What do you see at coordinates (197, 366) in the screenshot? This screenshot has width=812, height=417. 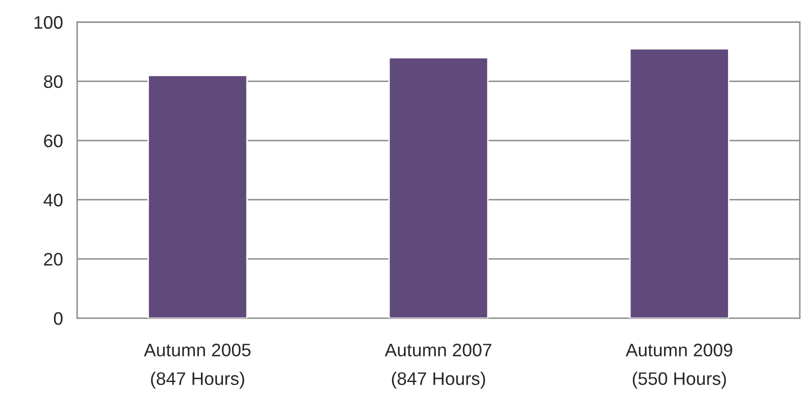 I see `x-tick-label: Autumn 2005 (847 Hours)` at bounding box center [197, 366].